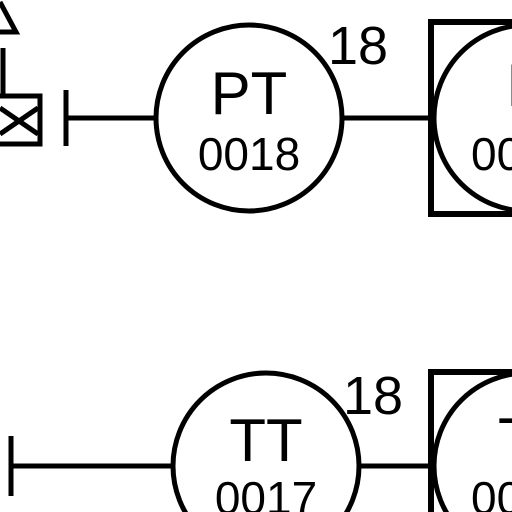  I want to click on instrument-bubble-pt: PT 0018, so click(249, 118).